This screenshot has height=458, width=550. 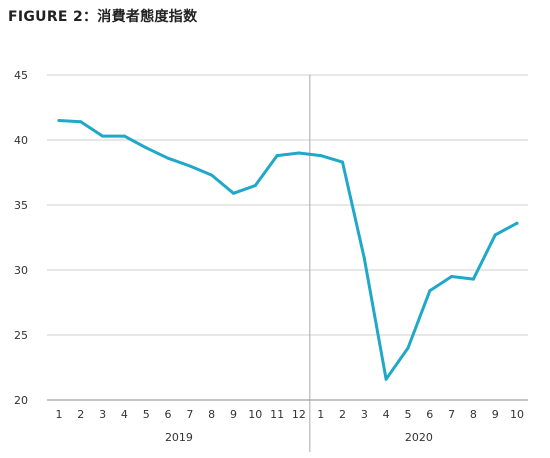 What do you see at coordinates (21, 335) in the screenshot?
I see `y-tick-label: 25` at bounding box center [21, 335].